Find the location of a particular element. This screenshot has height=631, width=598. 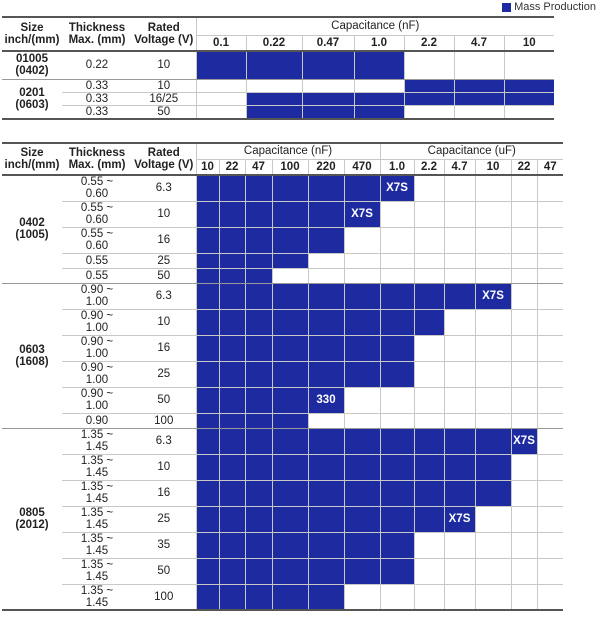

table-row: 1.35 ~1.45 35 is located at coordinates (282, 545).